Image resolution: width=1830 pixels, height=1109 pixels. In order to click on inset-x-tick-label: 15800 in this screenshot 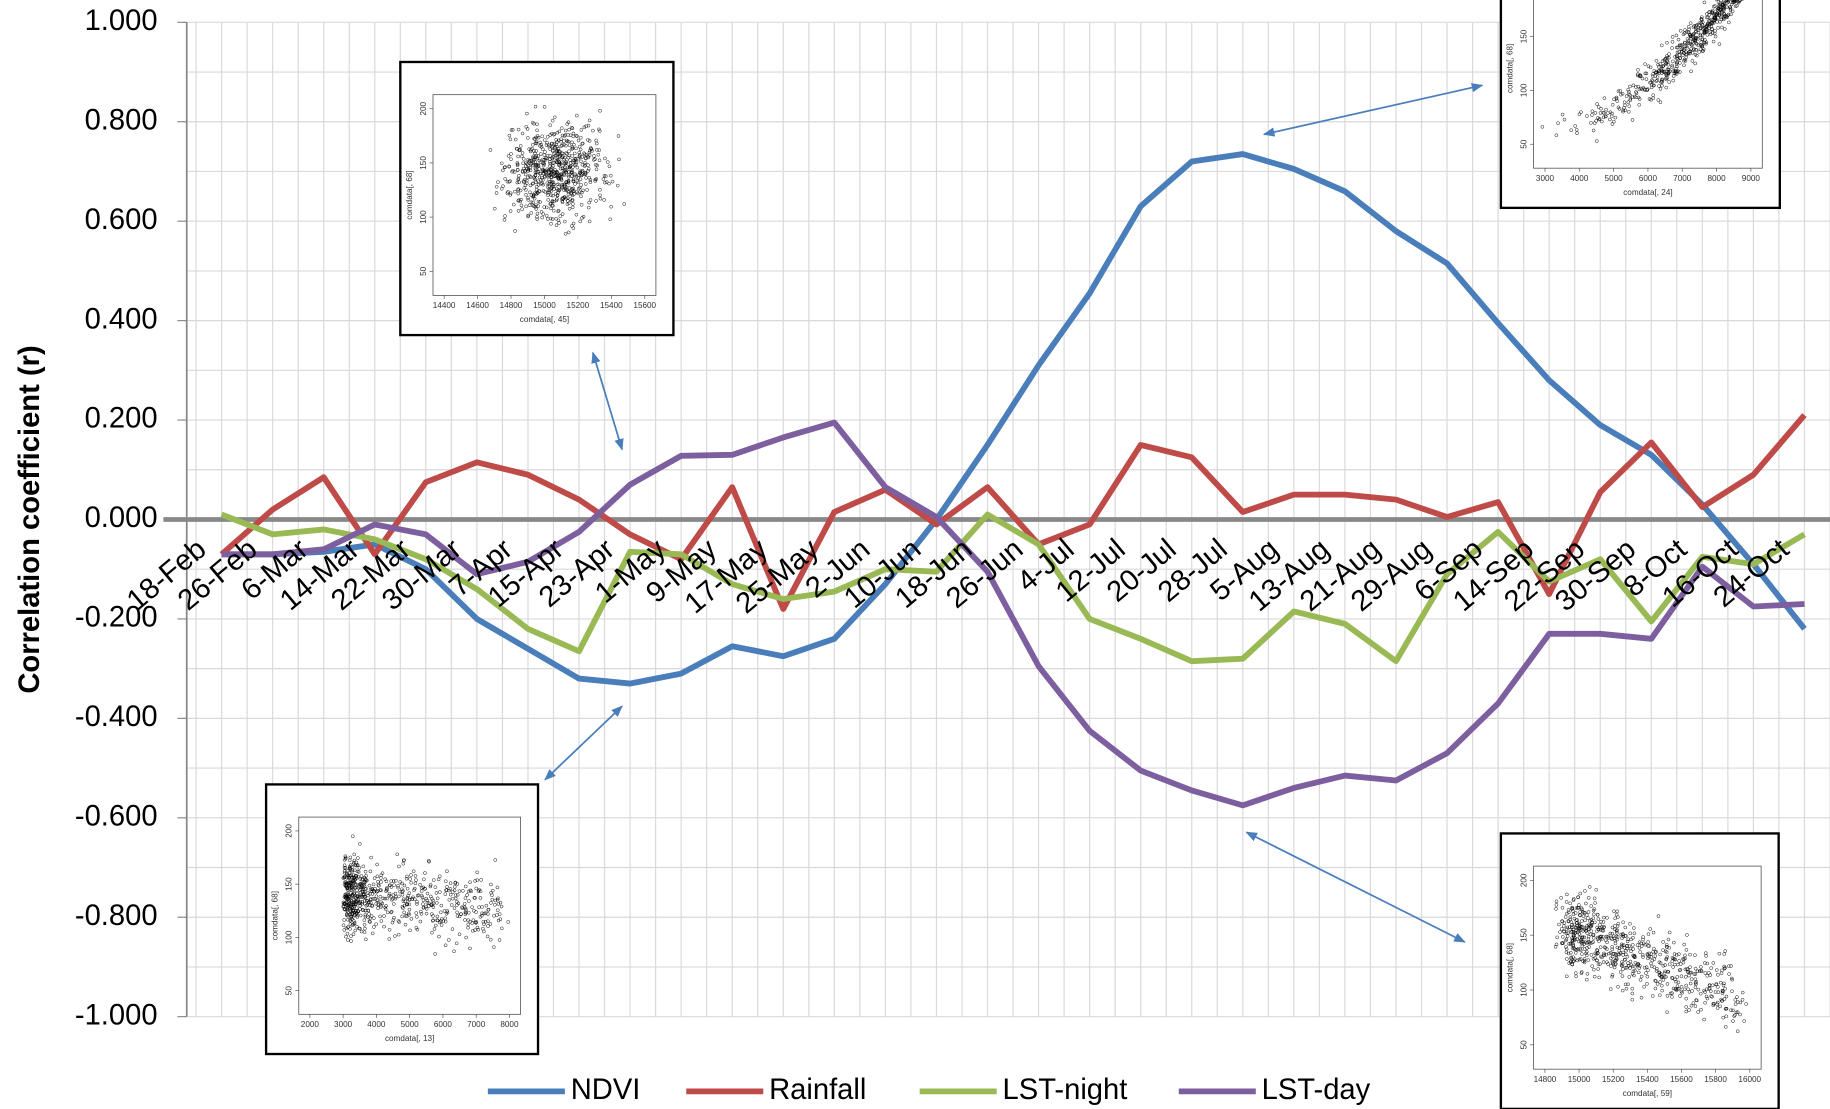, I will do `click(1715, 1079)`.